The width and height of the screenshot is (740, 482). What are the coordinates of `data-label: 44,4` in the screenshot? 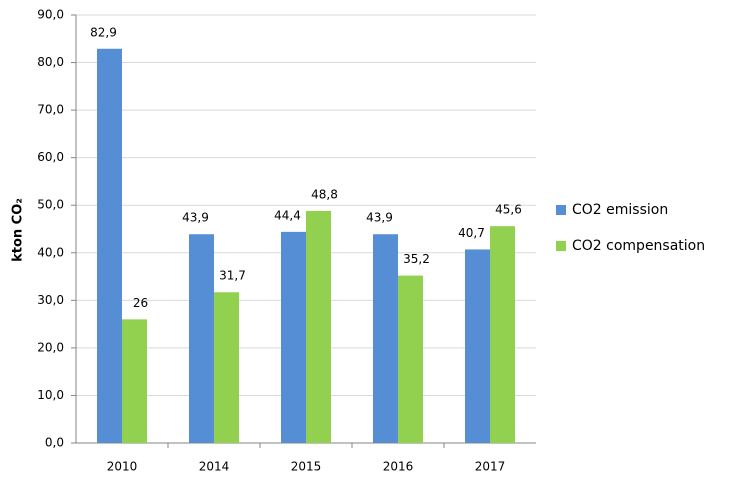 It's located at (287, 215).